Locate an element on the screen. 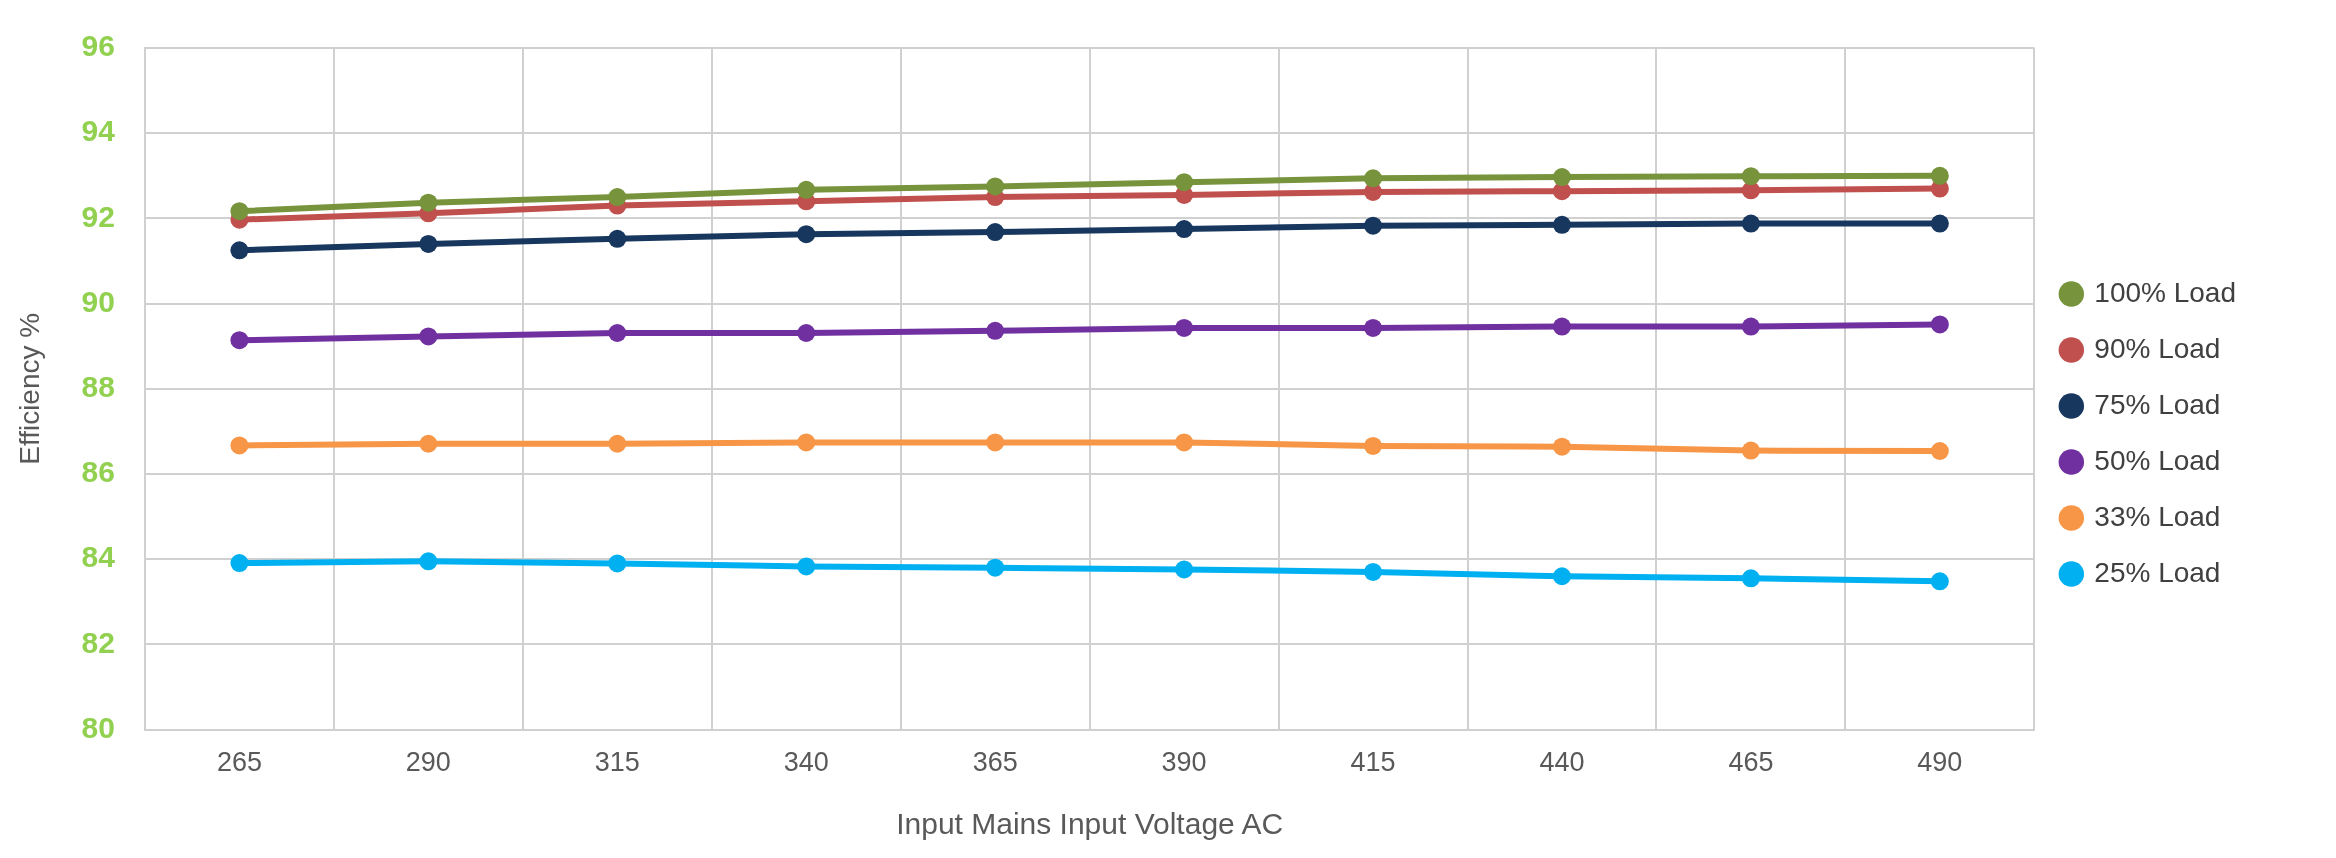 This screenshot has width=2336, height=858. y-axis-title: Efficiency % is located at coordinates (29, 388).